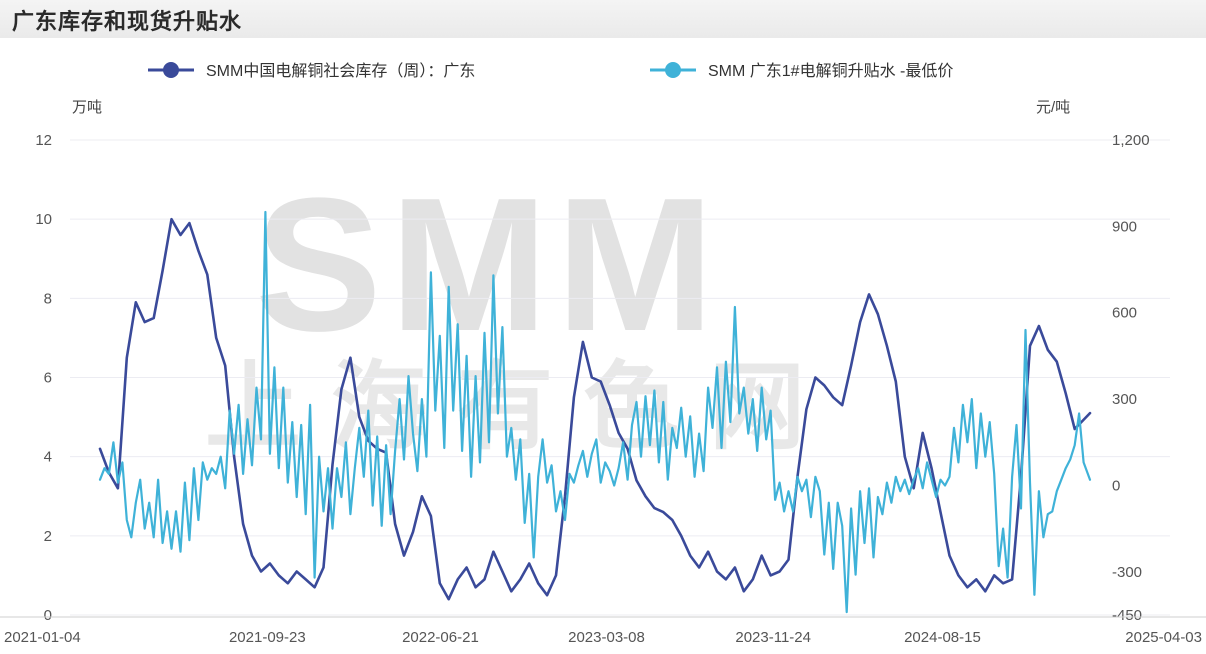 Image resolution: width=1206 pixels, height=654 pixels. Describe the element at coordinates (488, 265) in the screenshot. I see `watermark-logo: SMM` at that location.